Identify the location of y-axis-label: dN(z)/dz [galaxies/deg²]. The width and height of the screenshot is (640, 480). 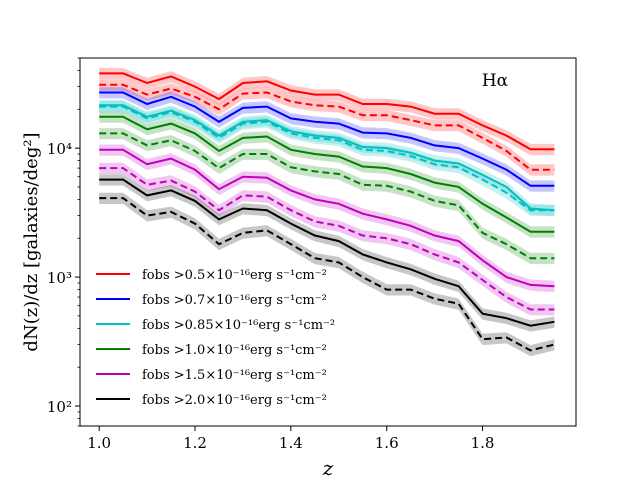
(31, 241).